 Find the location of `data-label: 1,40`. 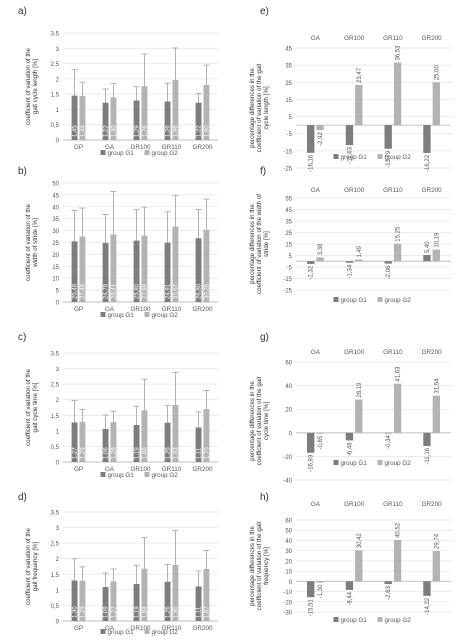

data-label: 1,40 is located at coordinates (114, 131).